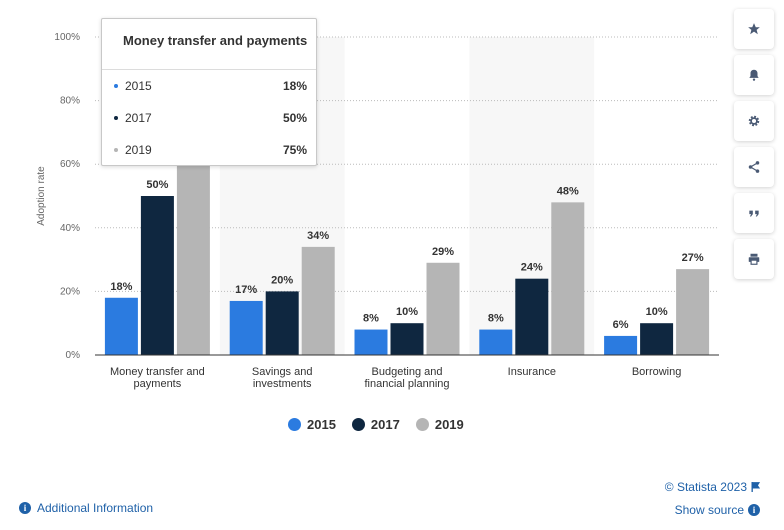 This screenshot has height=530, width=784. I want to click on bell-icon, so click(754, 75).